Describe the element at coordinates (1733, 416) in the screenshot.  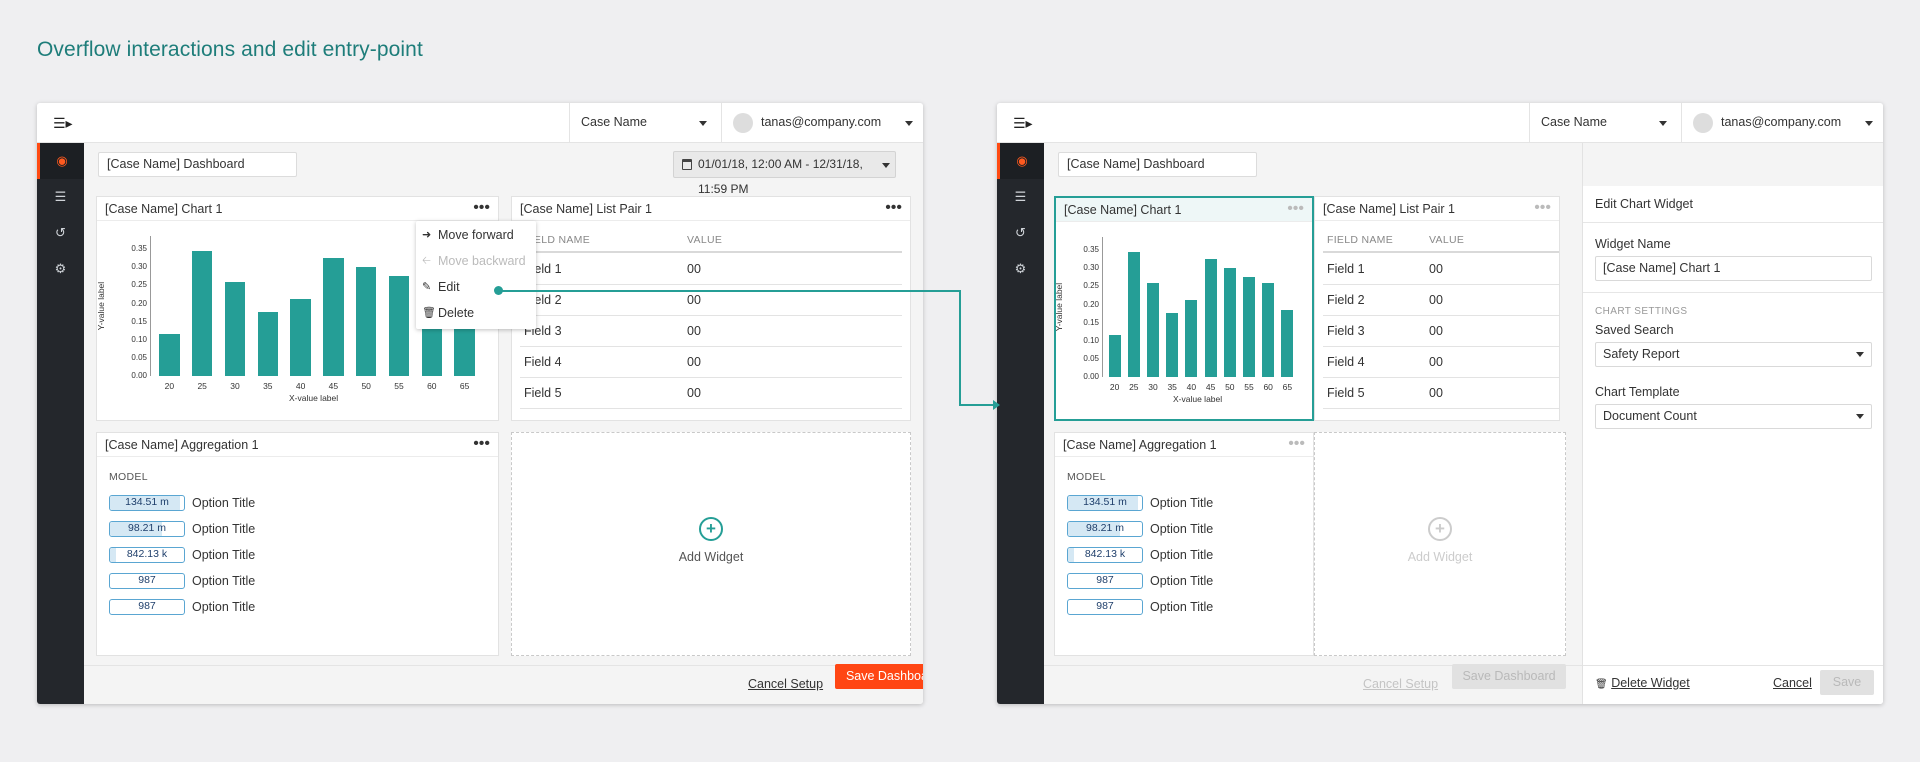
I see `chart-template-select: Document Count` at that location.